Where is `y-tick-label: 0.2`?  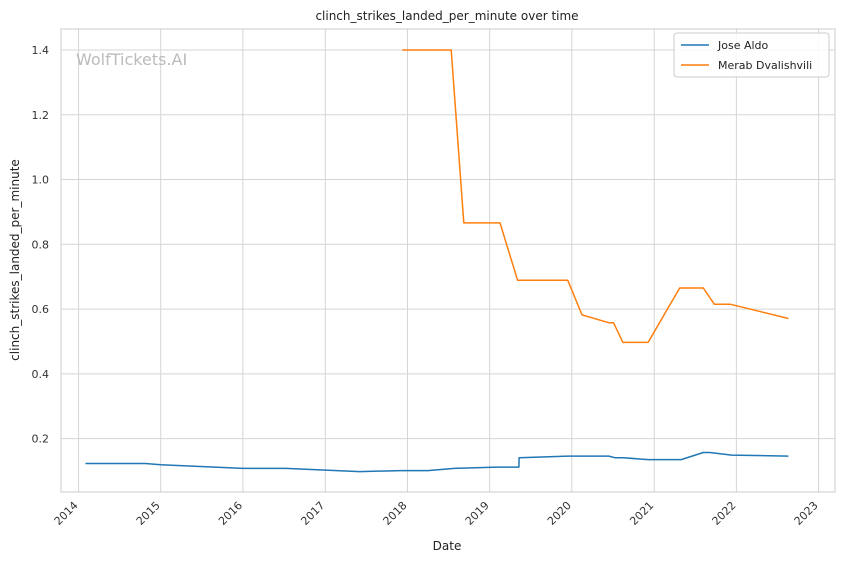
y-tick-label: 0.2 is located at coordinates (41, 439).